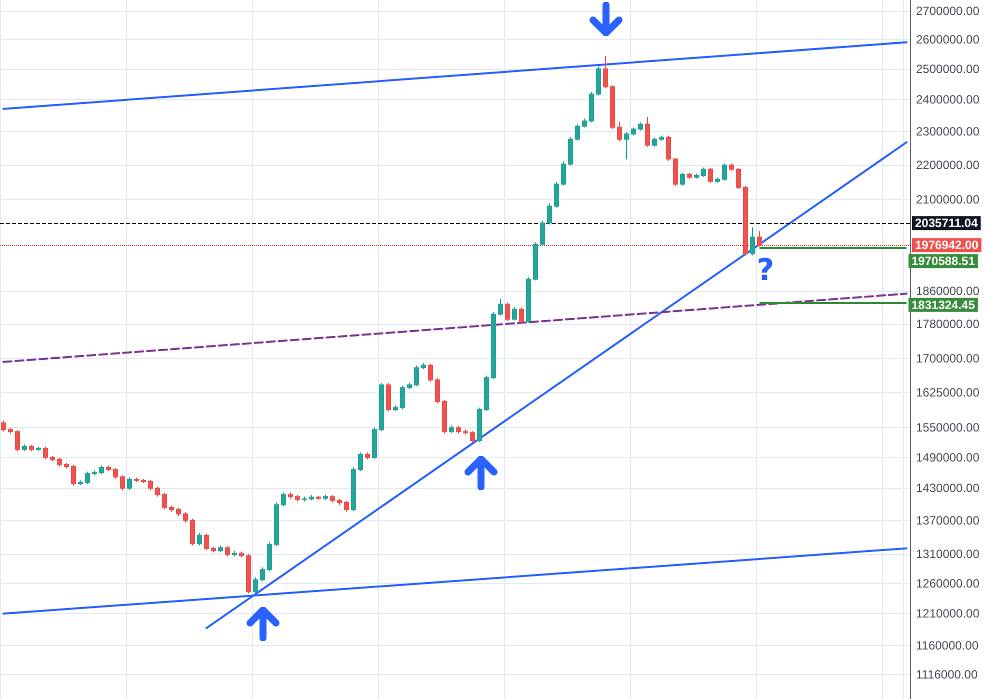 The image size is (986, 699). What do you see at coordinates (948, 323) in the screenshot?
I see `y-tick-label: 1780000.00` at bounding box center [948, 323].